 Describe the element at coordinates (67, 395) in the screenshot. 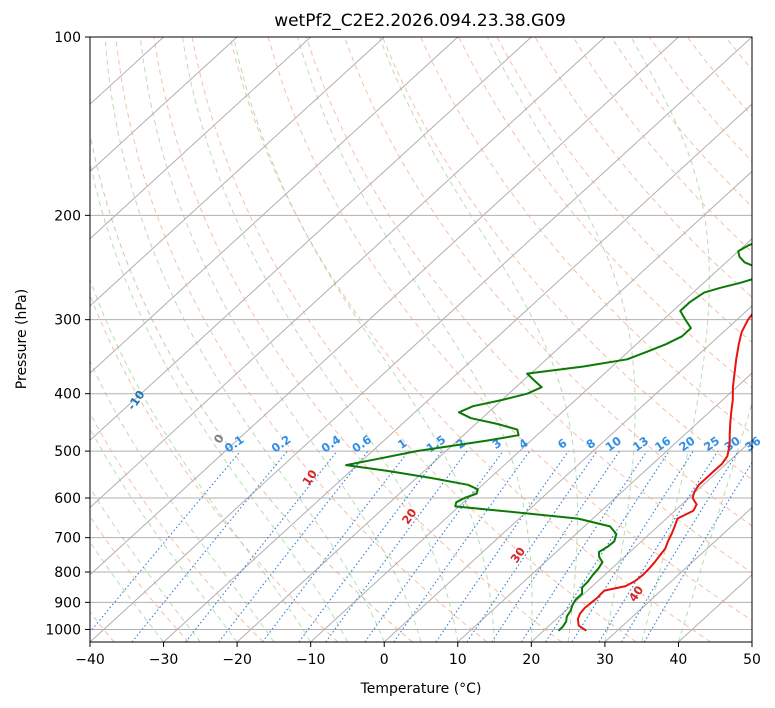

I see `y-tick-label: 400` at that location.